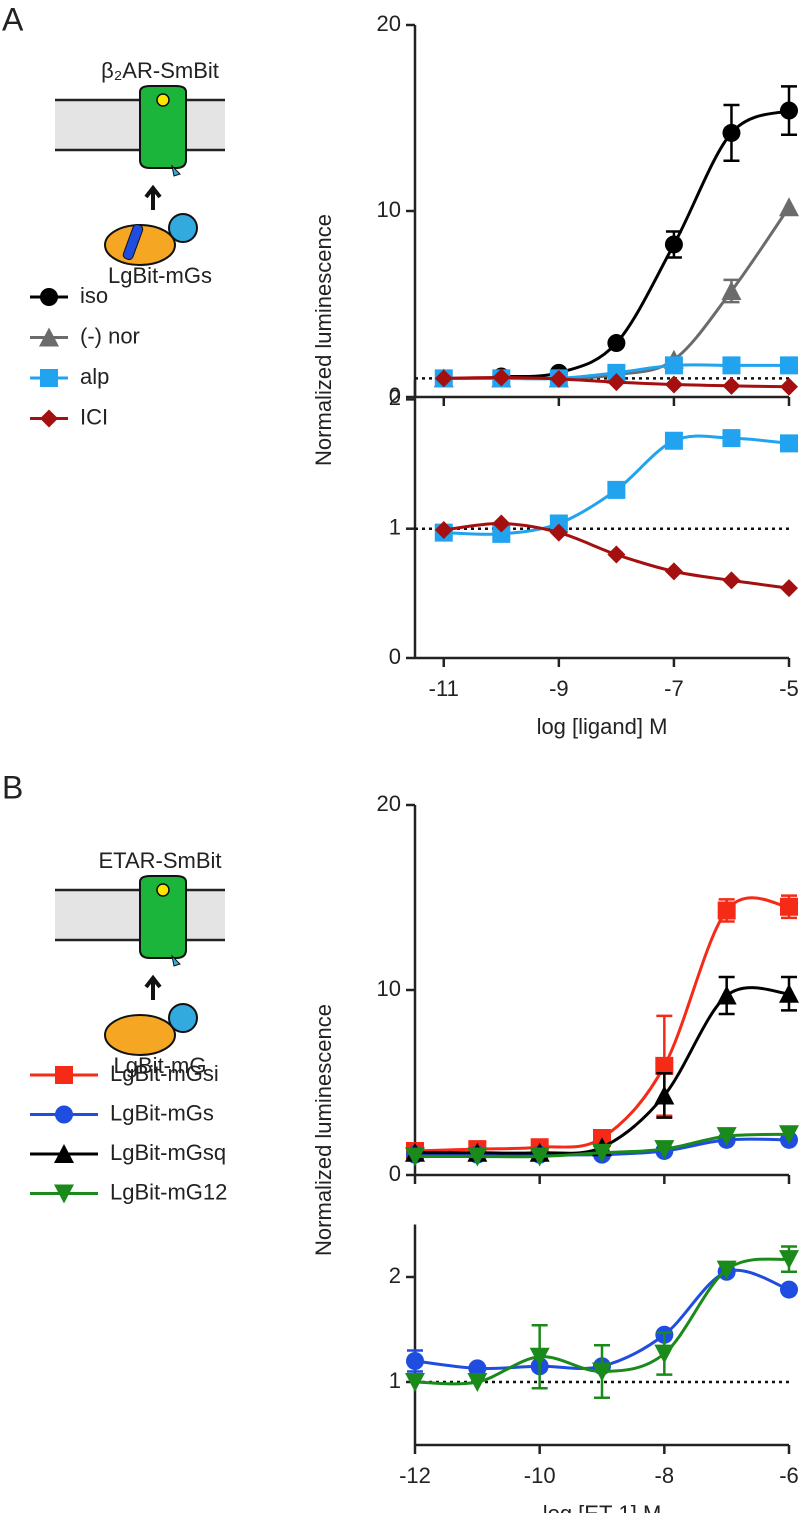  Describe the element at coordinates (444, 688) in the screenshot. I see `x-tick-label: -11` at that location.